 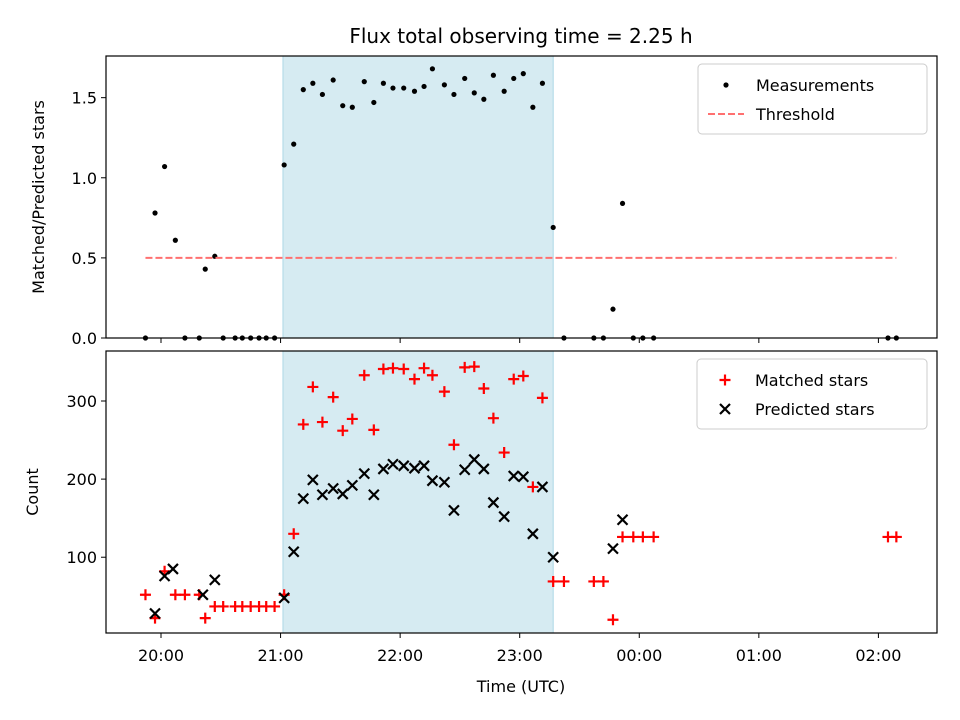 What do you see at coordinates (878, 655) in the screenshot?
I see `x-tick-label: 02:00` at bounding box center [878, 655].